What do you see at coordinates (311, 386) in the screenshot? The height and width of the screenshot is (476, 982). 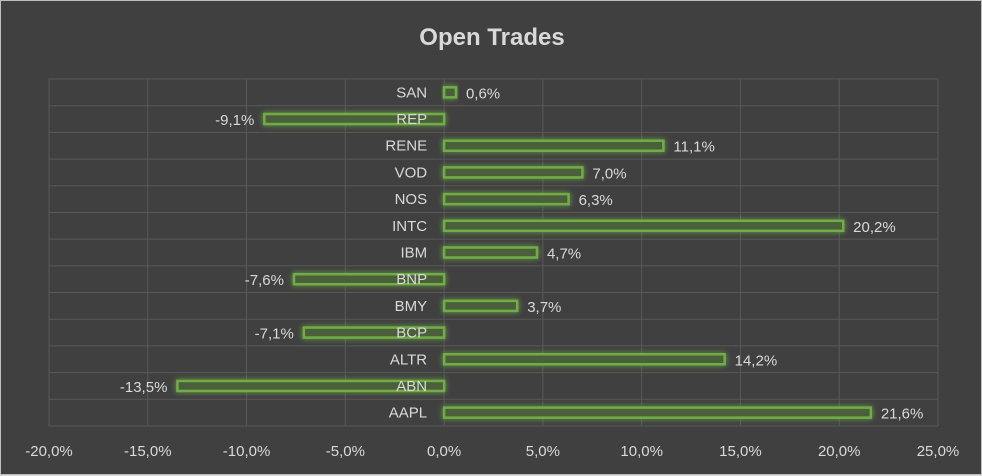 I see `bar-abn` at bounding box center [311, 386].